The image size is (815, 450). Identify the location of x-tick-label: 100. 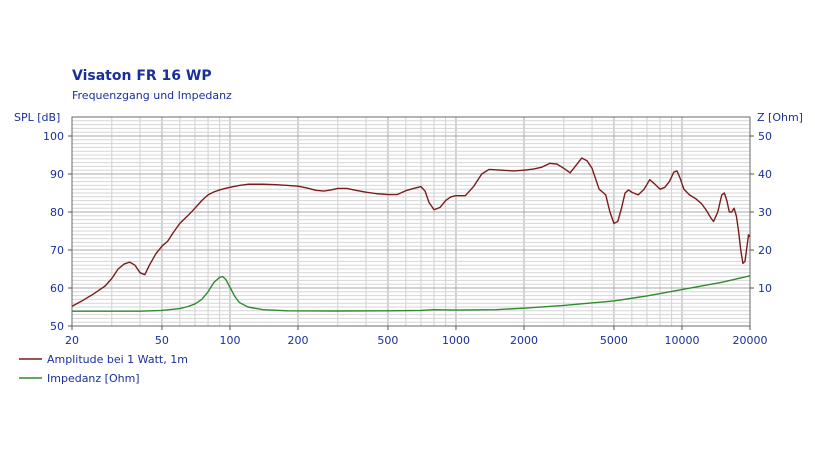
(229, 340).